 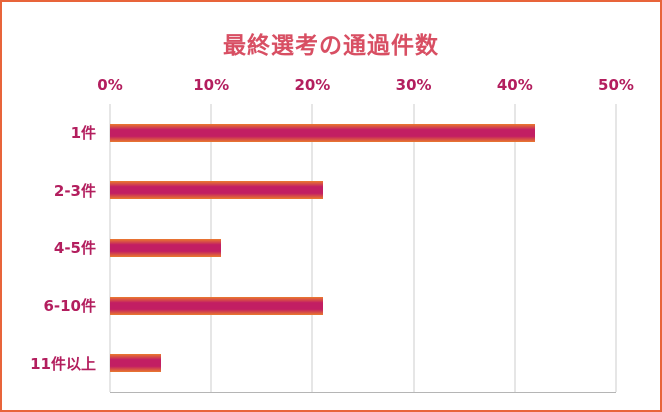 What do you see at coordinates (69, 306) in the screenshot?
I see `category-label: 6-10件` at bounding box center [69, 306].